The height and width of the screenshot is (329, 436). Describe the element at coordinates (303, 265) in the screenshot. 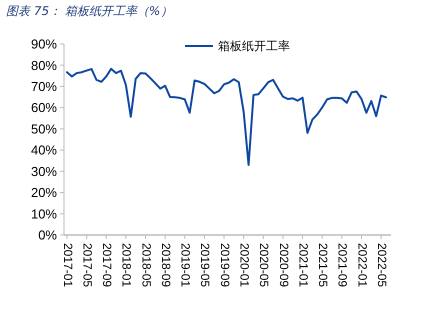

I see `x-tick-label: 2021-01` at that location.